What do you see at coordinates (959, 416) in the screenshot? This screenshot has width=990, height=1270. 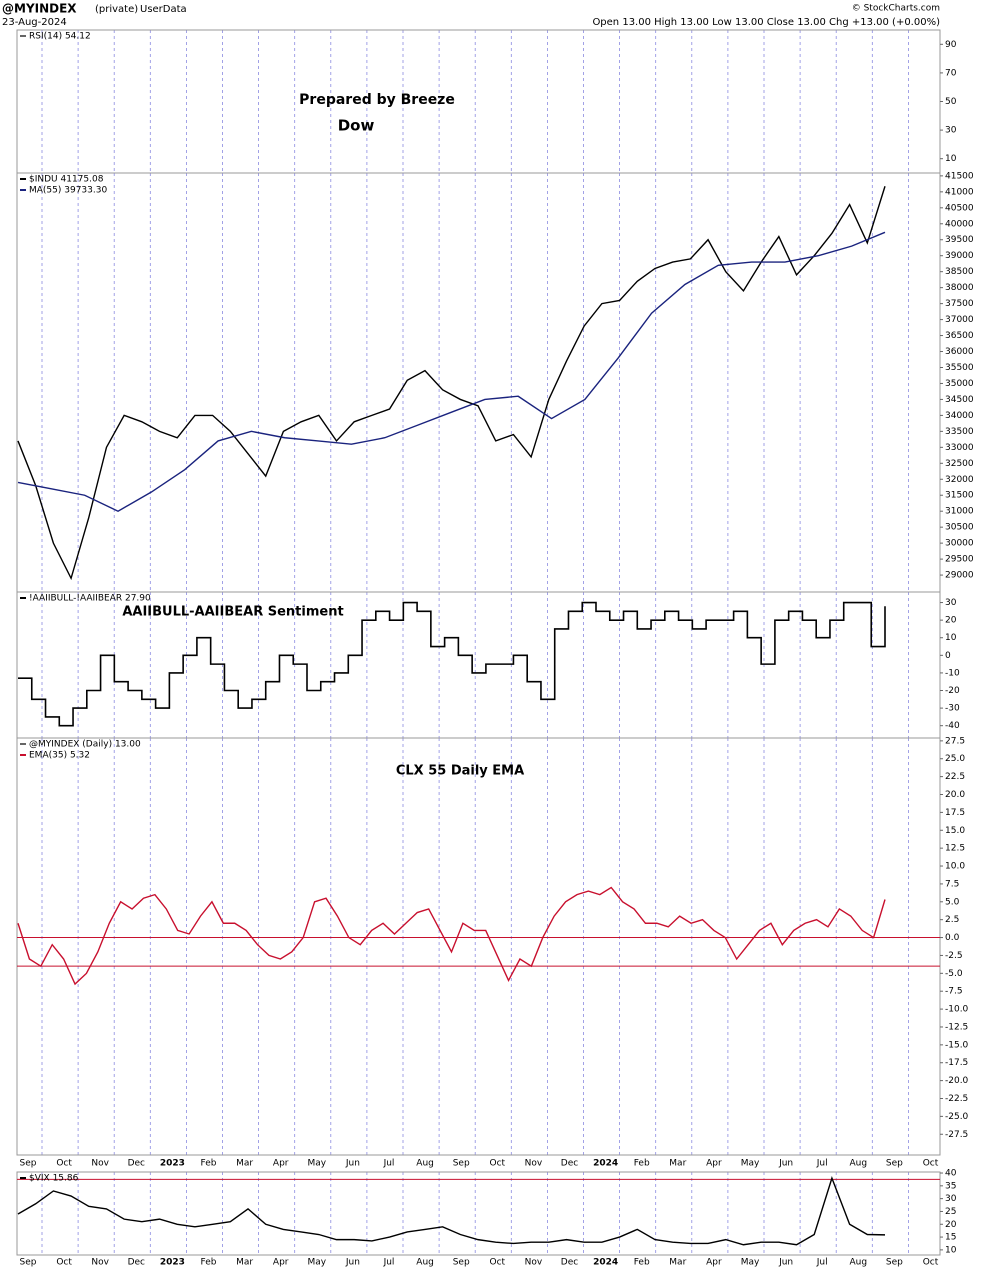 I see `y-tick-label: 34000` at bounding box center [959, 416].